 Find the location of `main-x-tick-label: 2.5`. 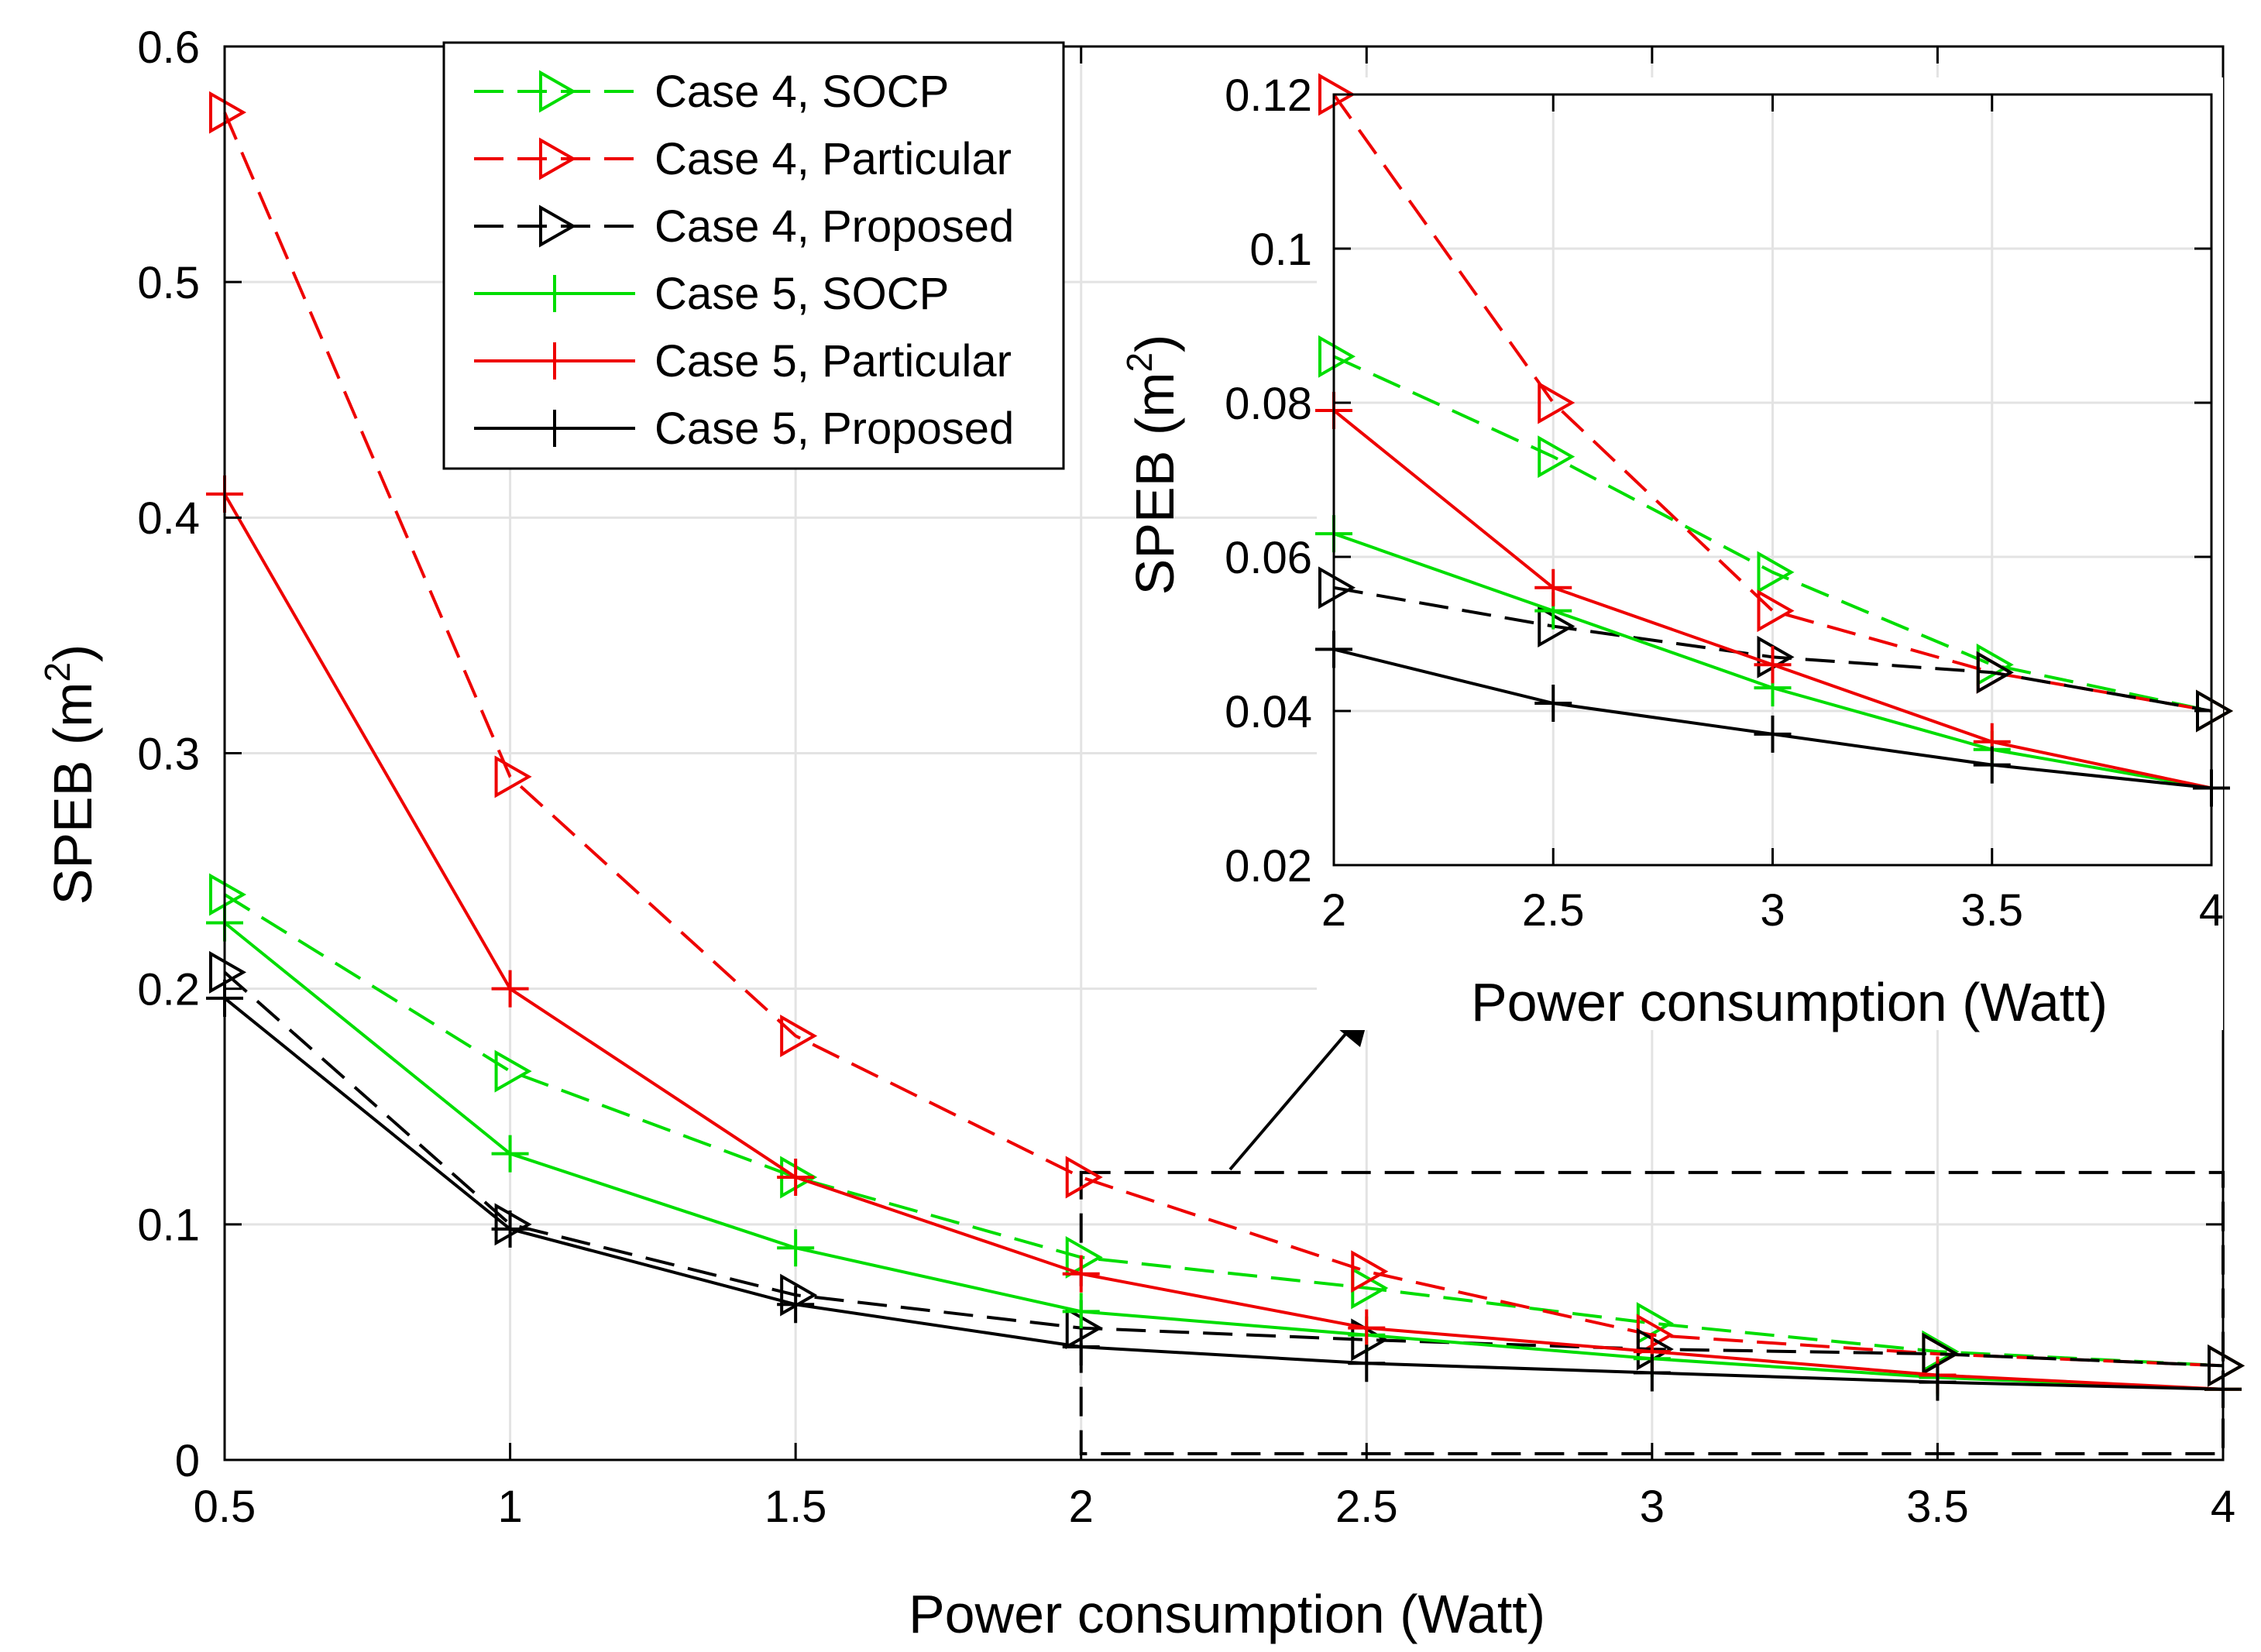

main-x-tick-label: 2.5 is located at coordinates (1366, 1507).